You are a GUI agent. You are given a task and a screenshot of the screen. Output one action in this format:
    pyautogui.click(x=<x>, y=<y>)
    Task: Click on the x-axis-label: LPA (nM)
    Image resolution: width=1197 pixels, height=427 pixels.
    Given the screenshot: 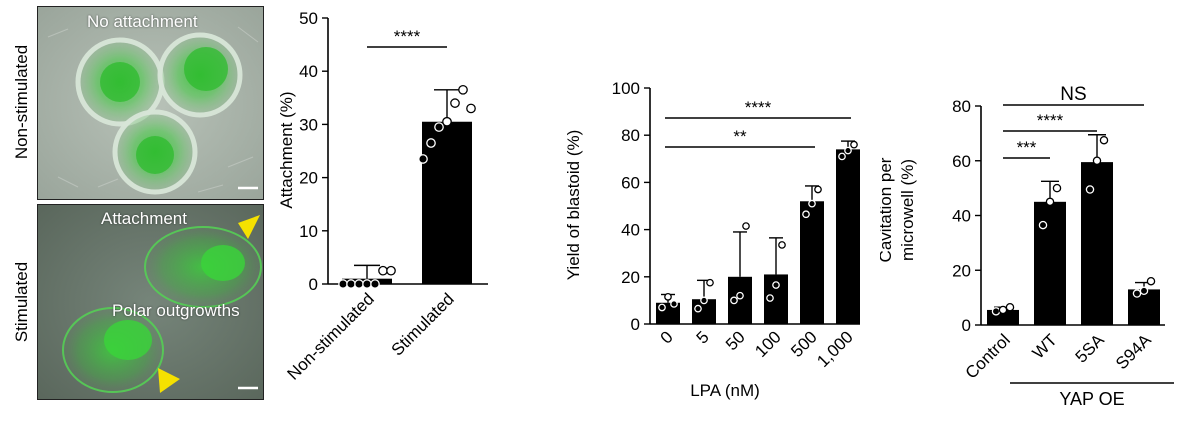 What is the action you would take?
    pyautogui.click(x=725, y=390)
    